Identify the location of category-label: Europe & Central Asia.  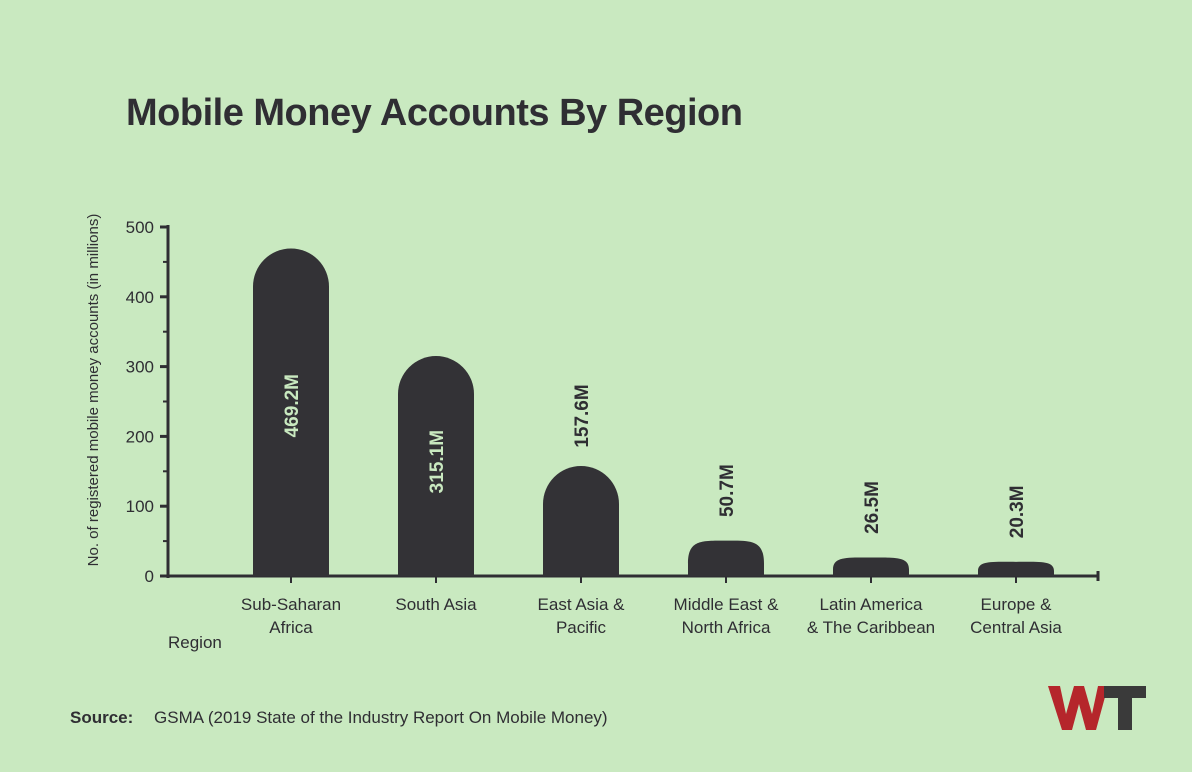
(1016, 616).